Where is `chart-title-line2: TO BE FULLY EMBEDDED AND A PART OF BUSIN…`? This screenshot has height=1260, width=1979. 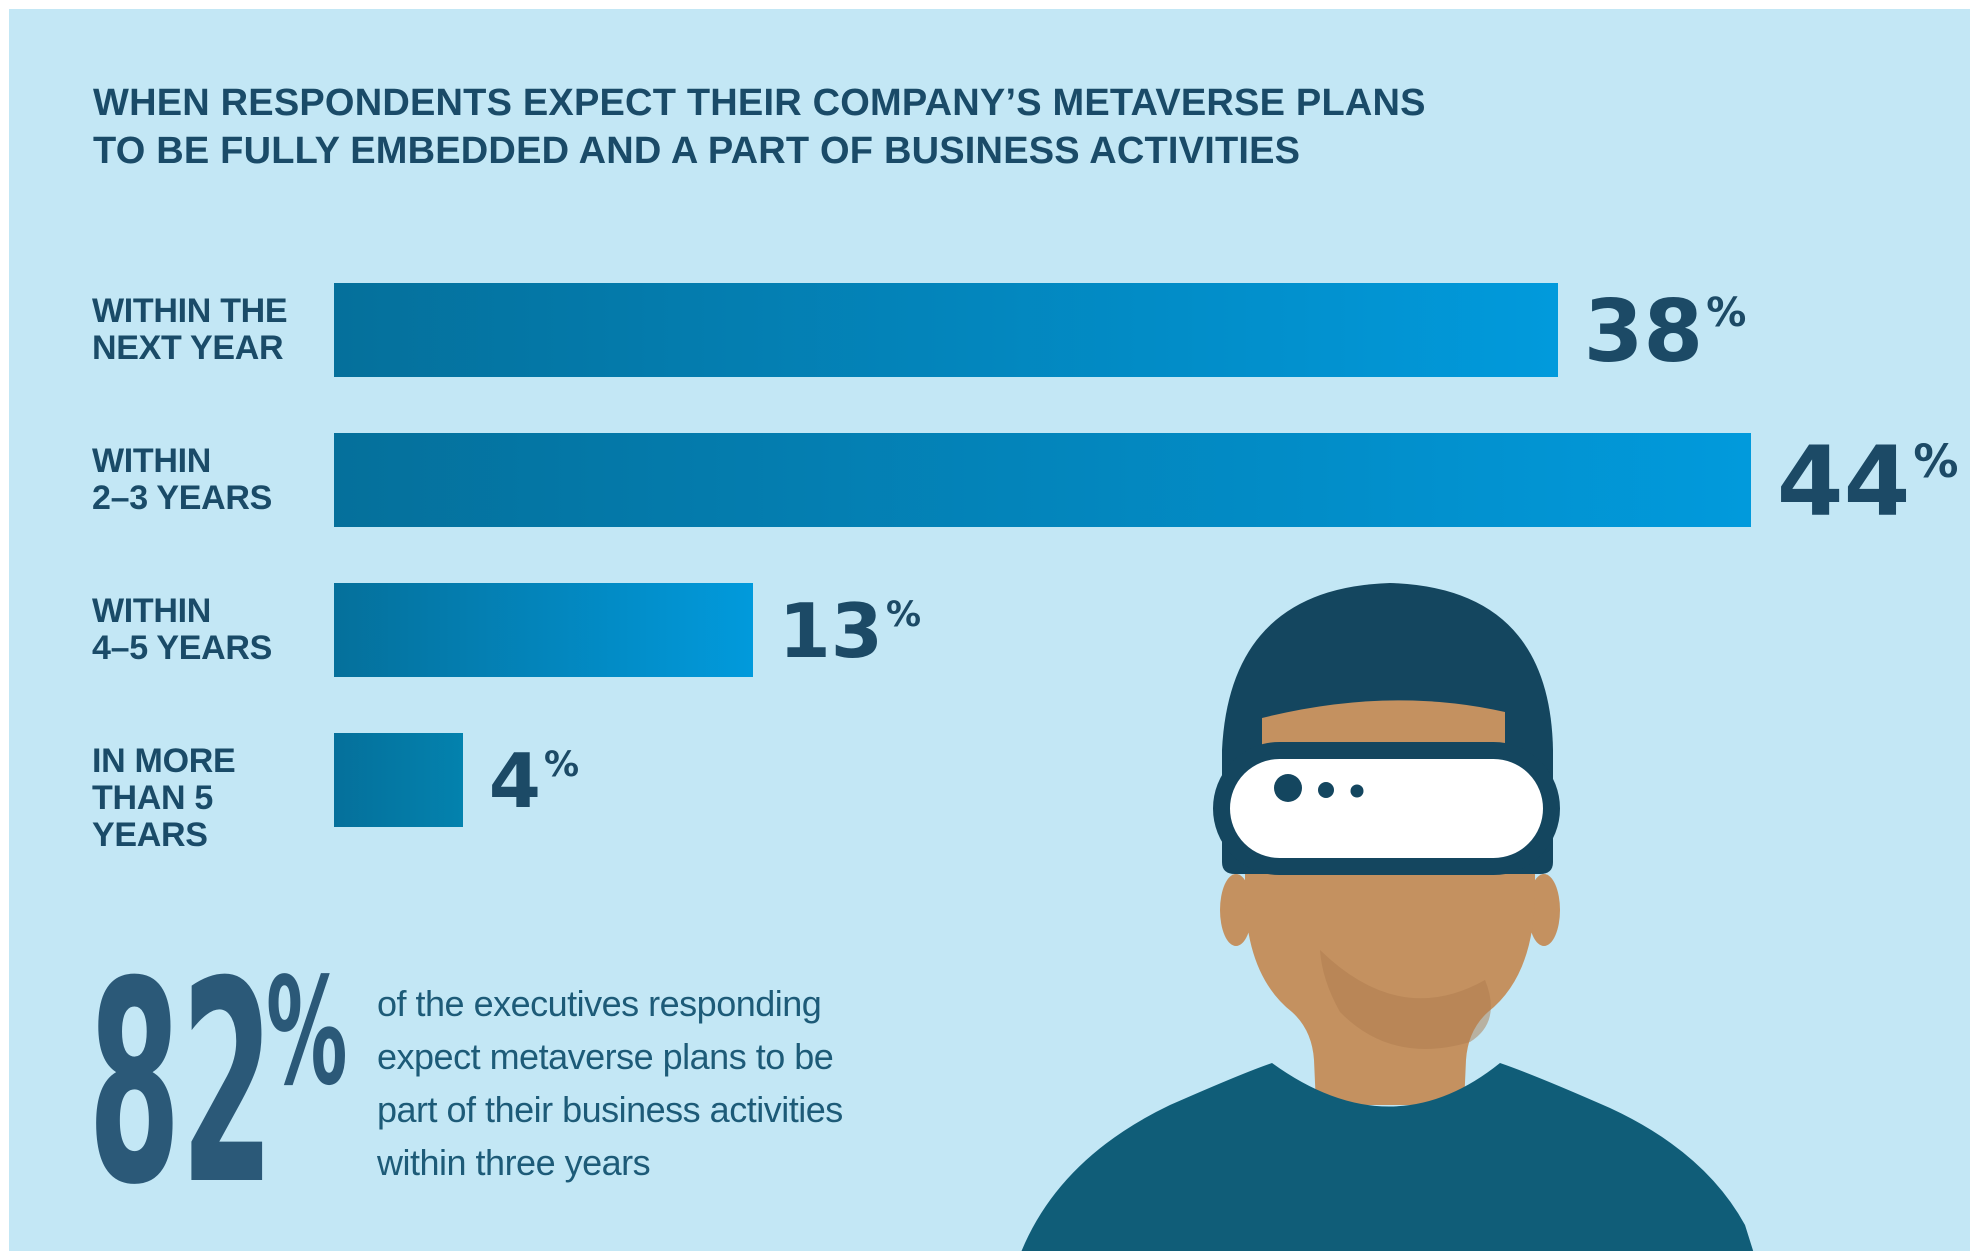
chart-title-line2: TO BE FULLY EMBEDDED AND A PART OF BUSIN… is located at coordinates (697, 151).